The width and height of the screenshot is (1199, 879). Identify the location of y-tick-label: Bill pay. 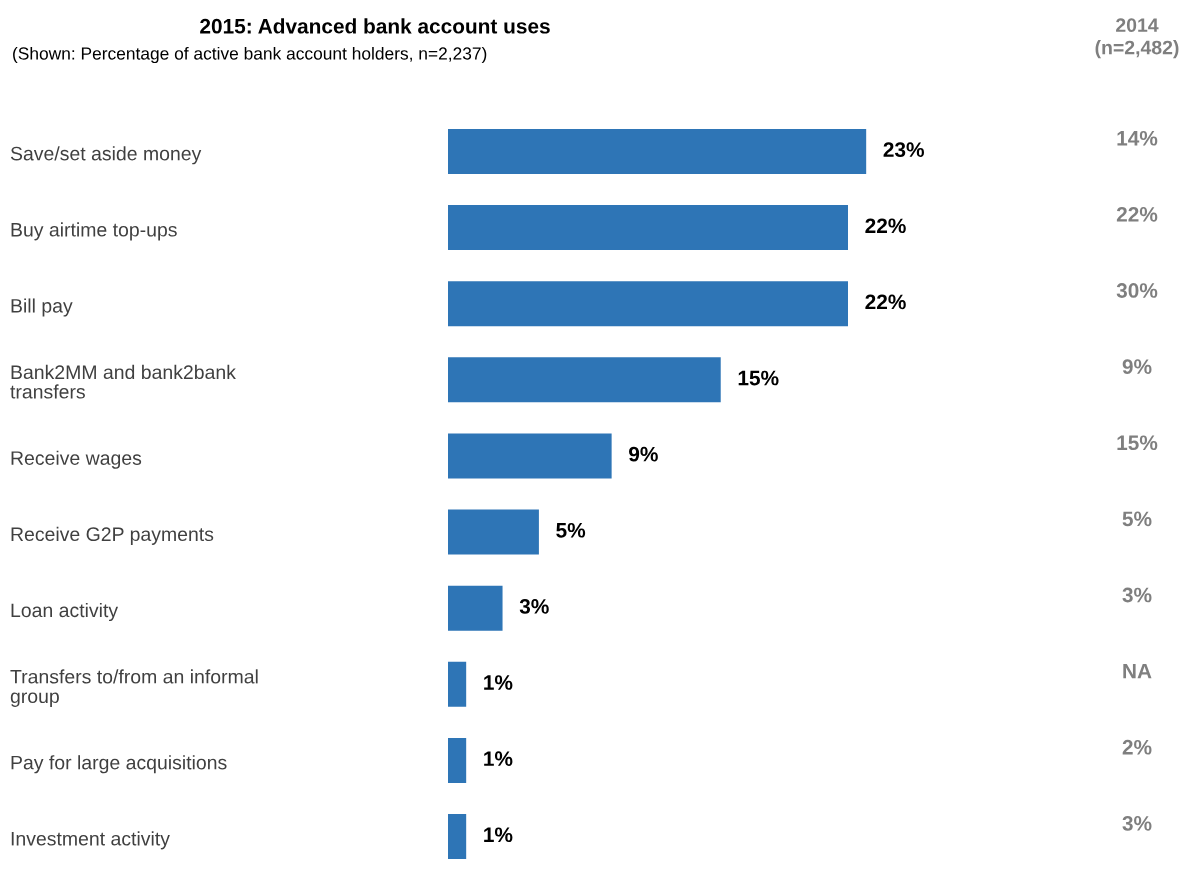
(42, 307).